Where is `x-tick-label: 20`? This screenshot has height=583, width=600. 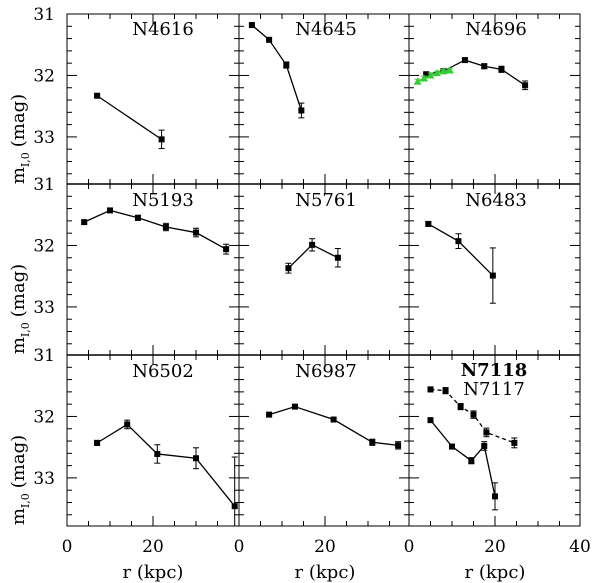
x-tick-label: 20 is located at coordinates (153, 547).